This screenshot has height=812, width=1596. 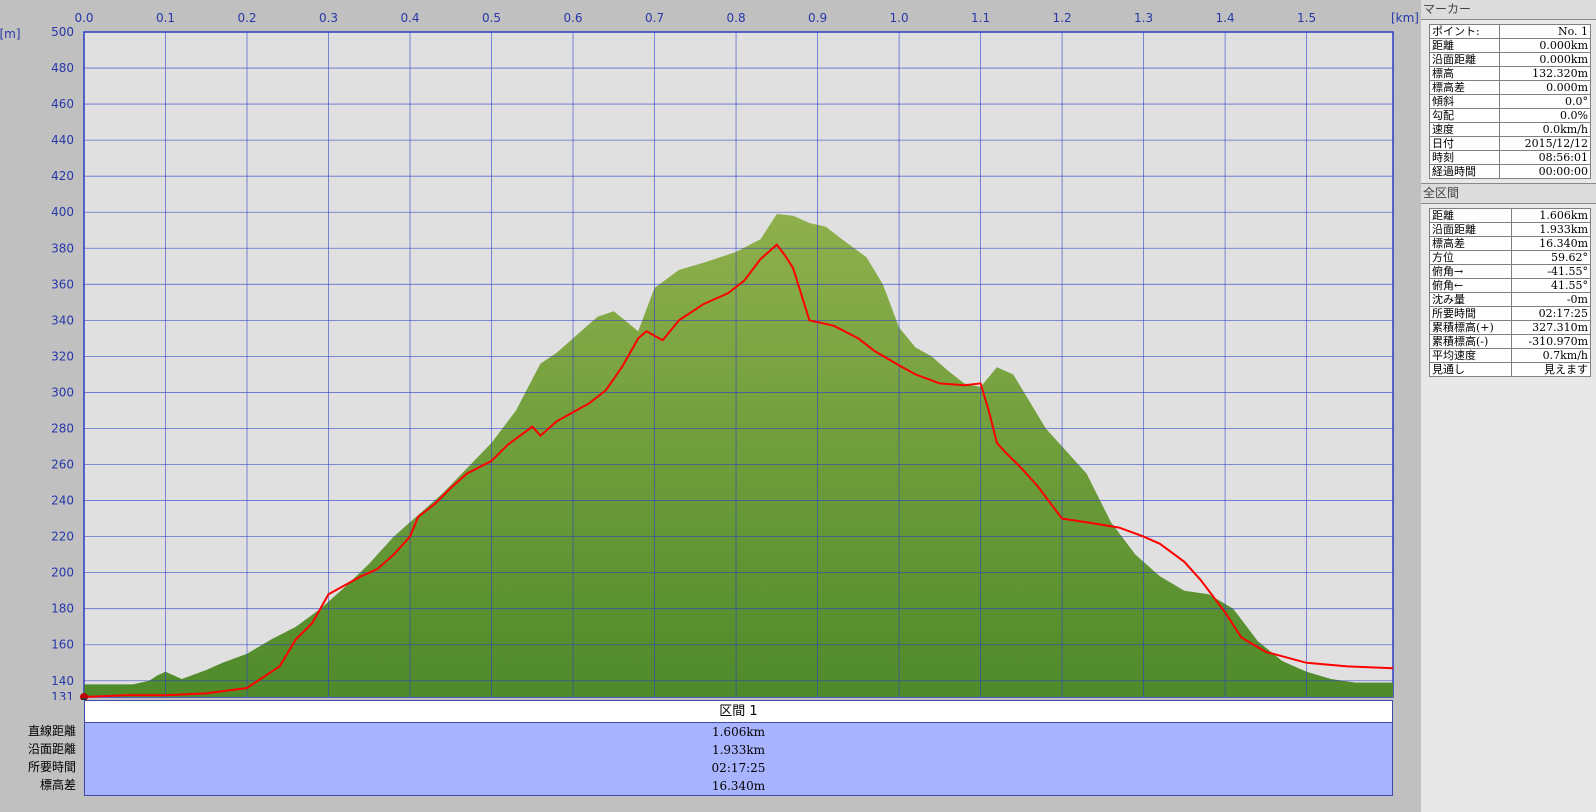 I want to click on marker-label: 勾配, so click(x=1464, y=115).